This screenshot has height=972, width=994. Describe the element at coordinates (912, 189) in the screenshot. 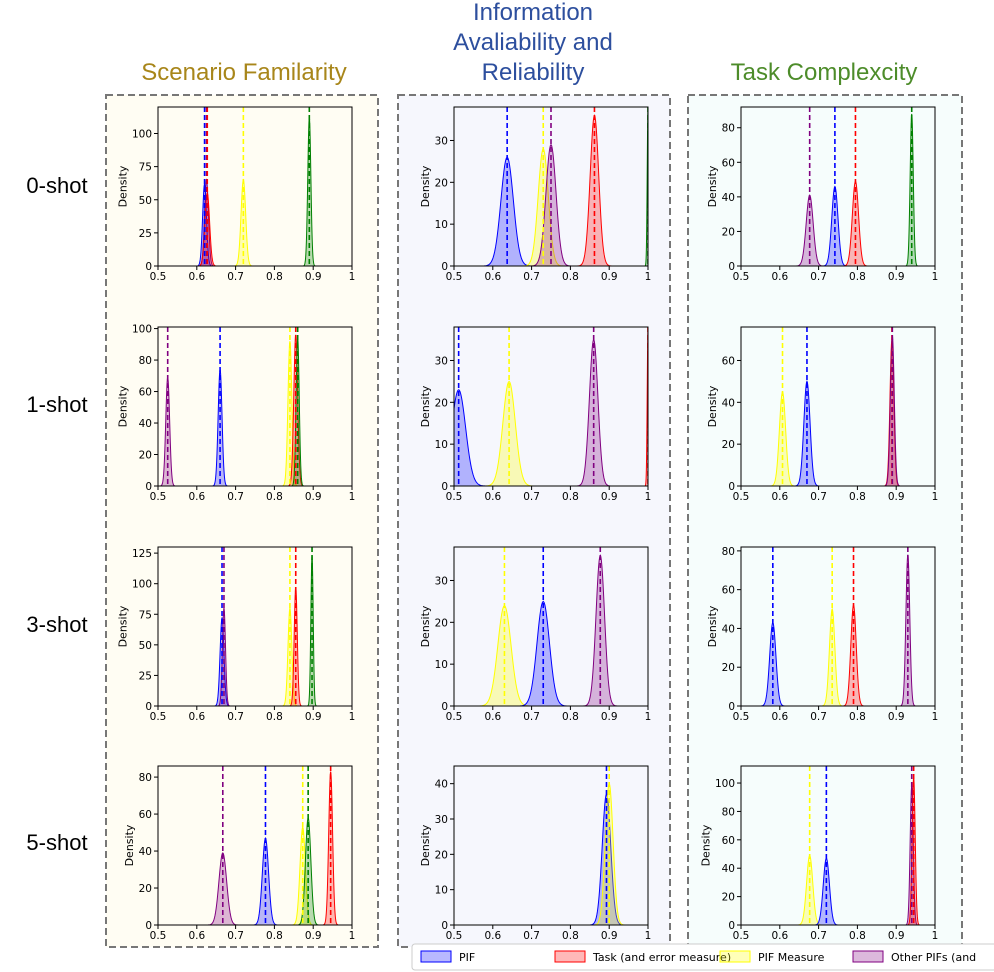

I see `density-curve-extra` at that location.